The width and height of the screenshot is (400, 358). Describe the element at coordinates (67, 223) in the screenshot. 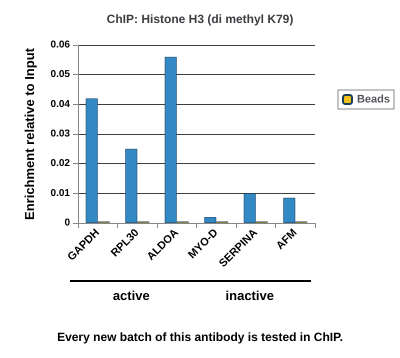

I see `y-tick-label: 0` at that location.